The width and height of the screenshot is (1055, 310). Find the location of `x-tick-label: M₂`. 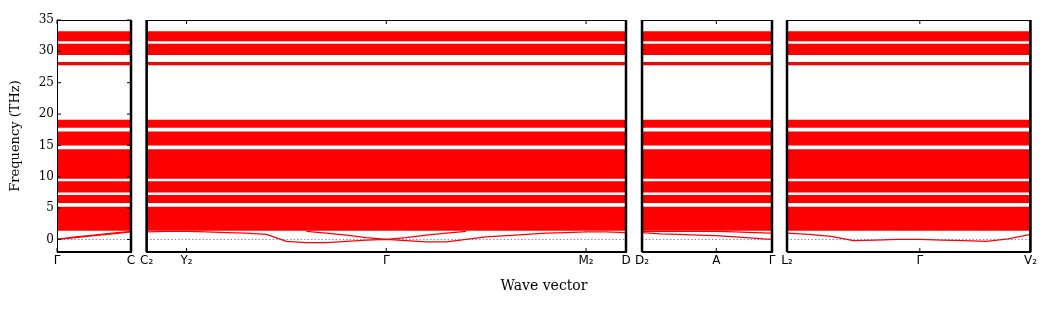

x-tick-label: M₂ is located at coordinates (586, 260).